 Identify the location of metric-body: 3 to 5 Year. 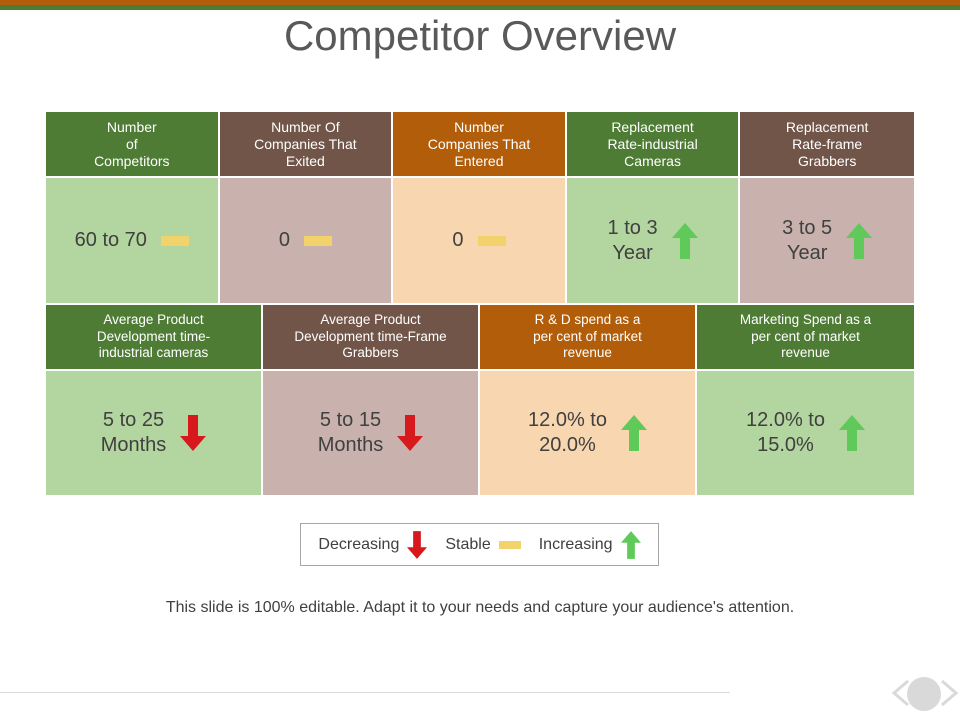
(827, 240).